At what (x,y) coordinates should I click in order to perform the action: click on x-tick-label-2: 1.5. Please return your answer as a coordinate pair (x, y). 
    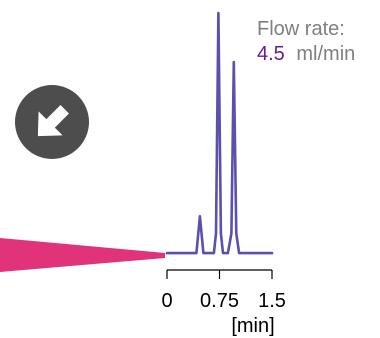
    Looking at the image, I should click on (272, 301).